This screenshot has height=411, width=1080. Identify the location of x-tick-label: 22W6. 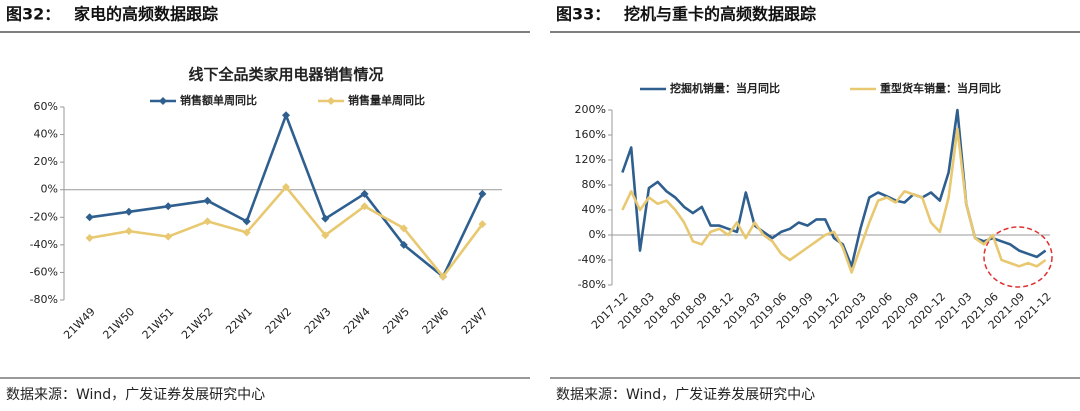
(436, 321).